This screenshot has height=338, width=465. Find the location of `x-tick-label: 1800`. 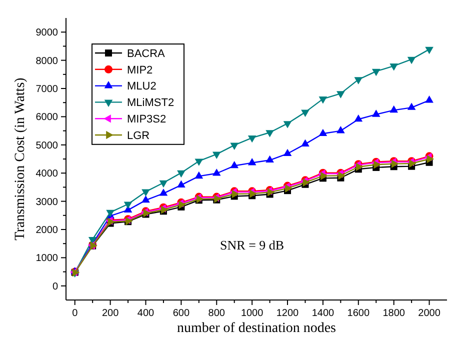

x-tick-label: 1800 is located at coordinates (394, 313).